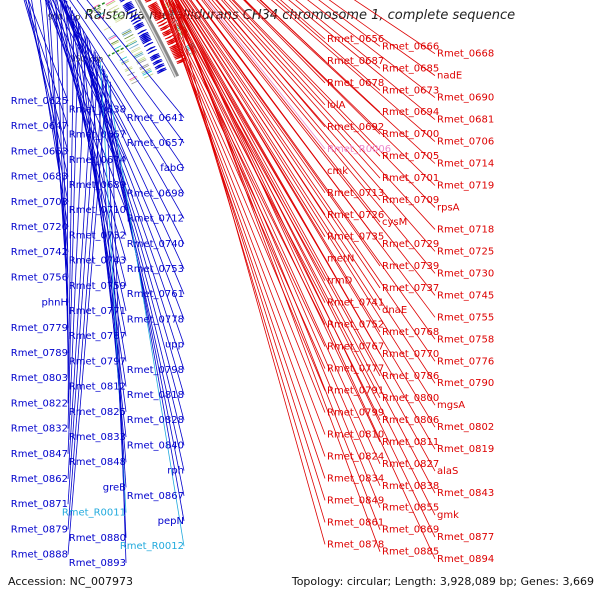 Image resolution: width=600 pixels, height=600 pixels. What do you see at coordinates (97, 336) in the screenshot?
I see `reverse-gene-label: Rmet_0787` at bounding box center [97, 336].